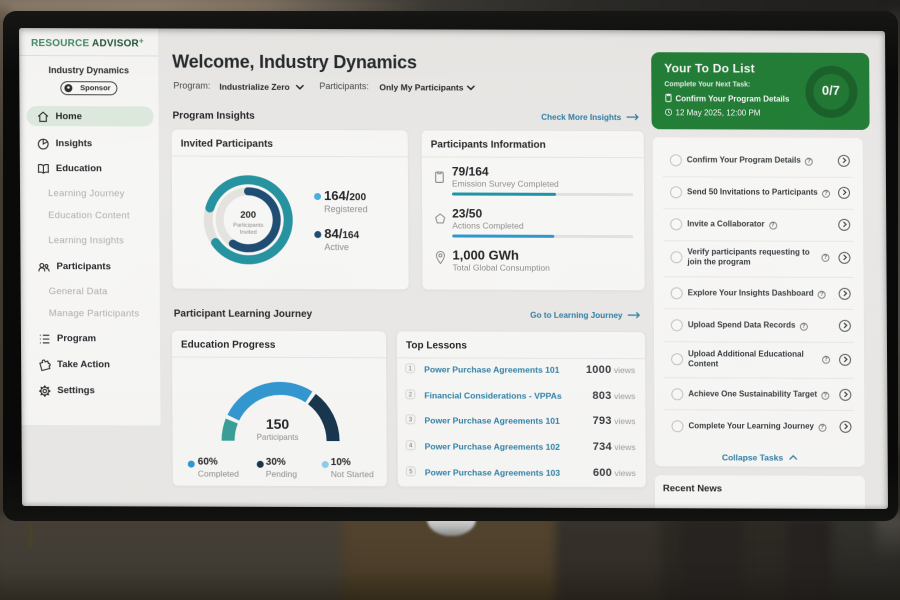  Describe the element at coordinates (248, 233) in the screenshot. I see `svg-text: Invited` at that location.